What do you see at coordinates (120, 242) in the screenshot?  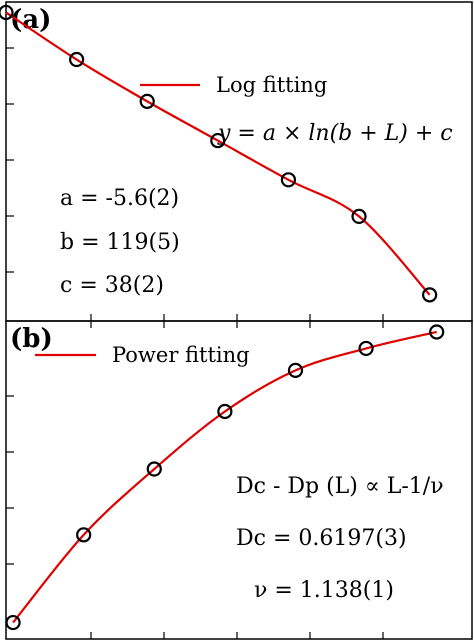 I see `panel-a-param-b: b = 119(5)` at bounding box center [120, 242].